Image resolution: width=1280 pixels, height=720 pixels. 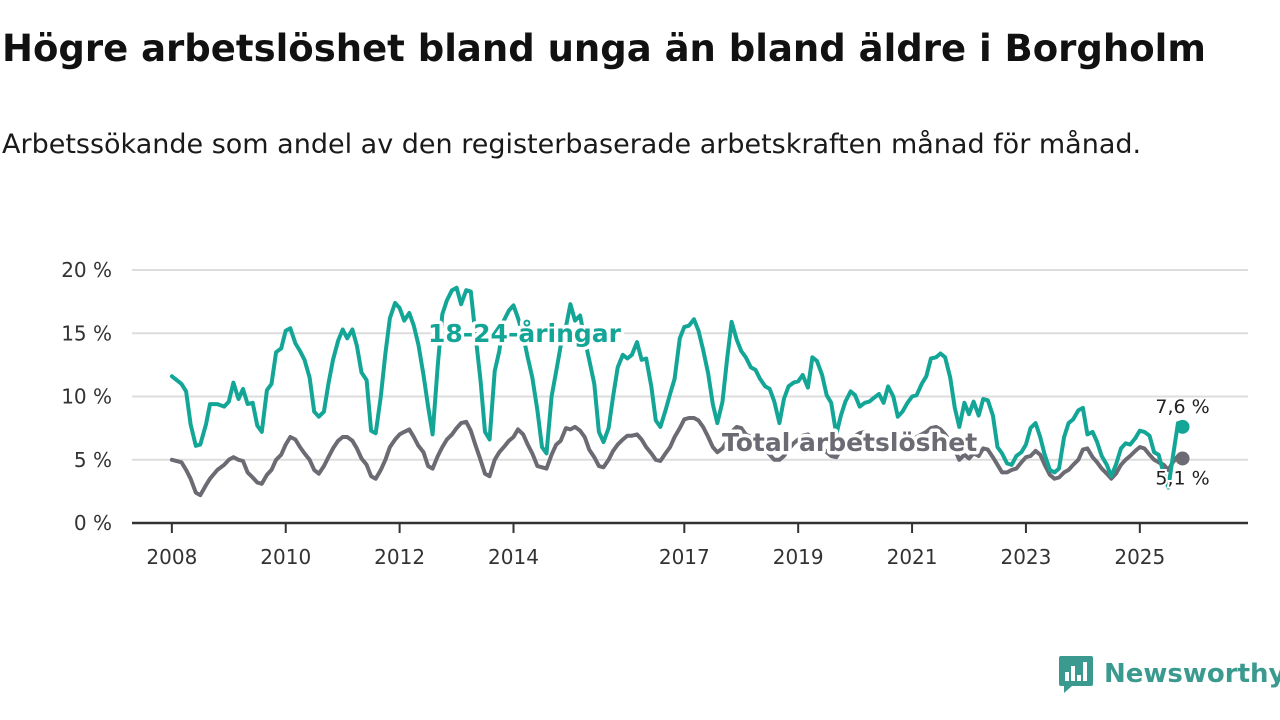 I want to click on x-tick-label: 2021, so click(x=912, y=557).